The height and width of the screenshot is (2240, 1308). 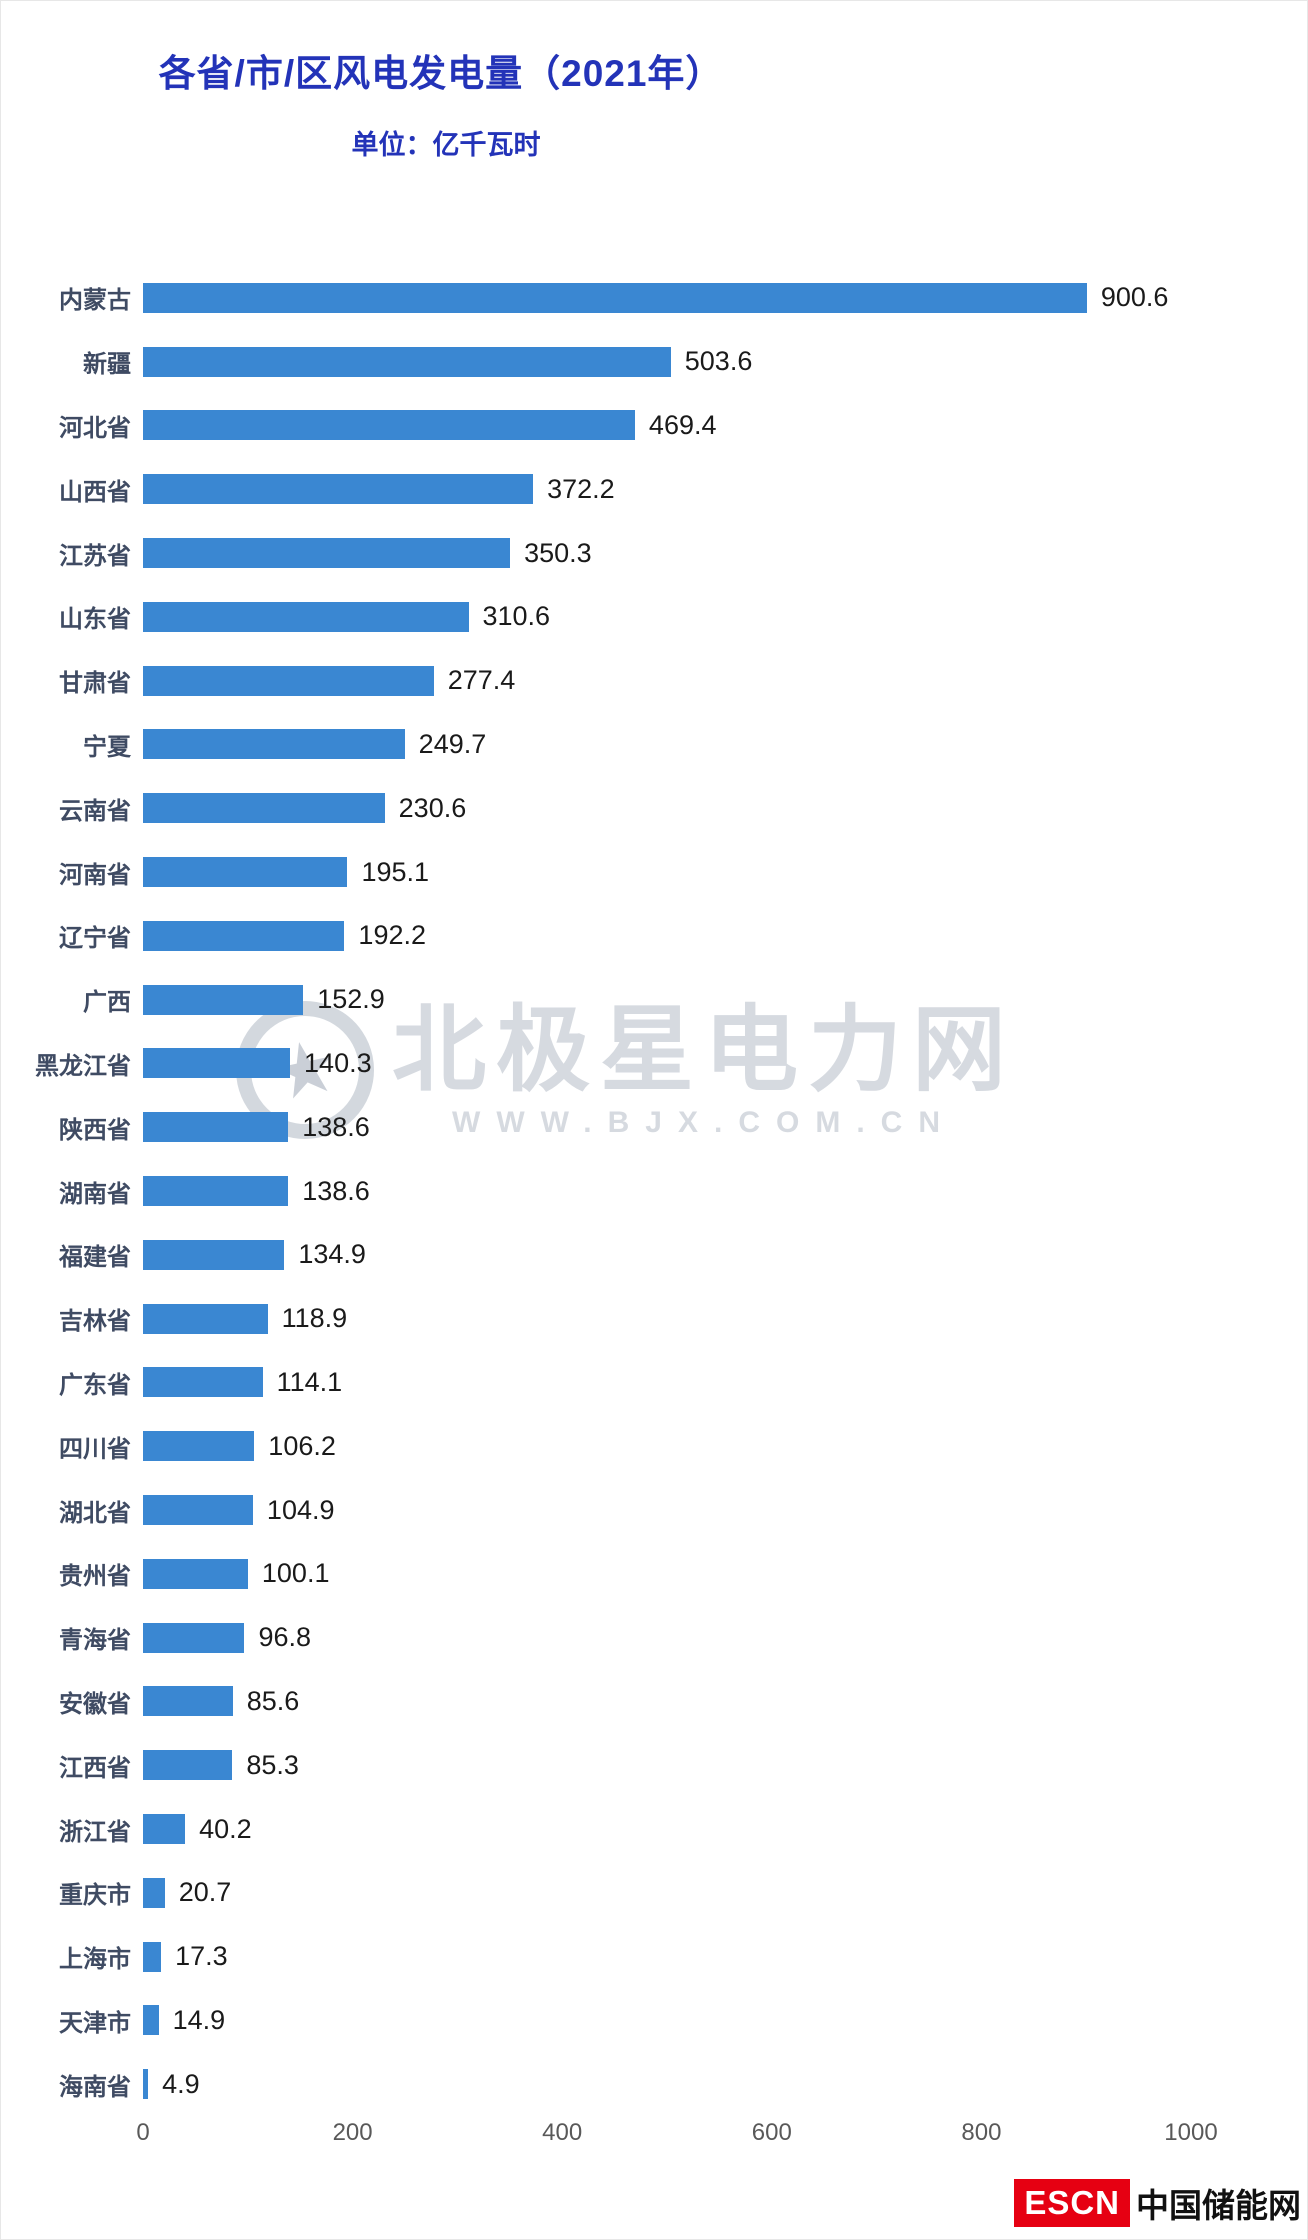 What do you see at coordinates (516, 616) in the screenshot?
I see `value-label: 310.6` at bounding box center [516, 616].